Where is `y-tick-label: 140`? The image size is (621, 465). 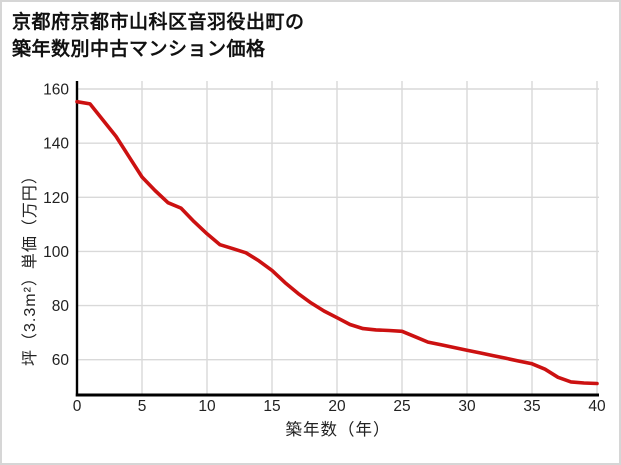
y-tick-label: 140 is located at coordinates (56, 144).